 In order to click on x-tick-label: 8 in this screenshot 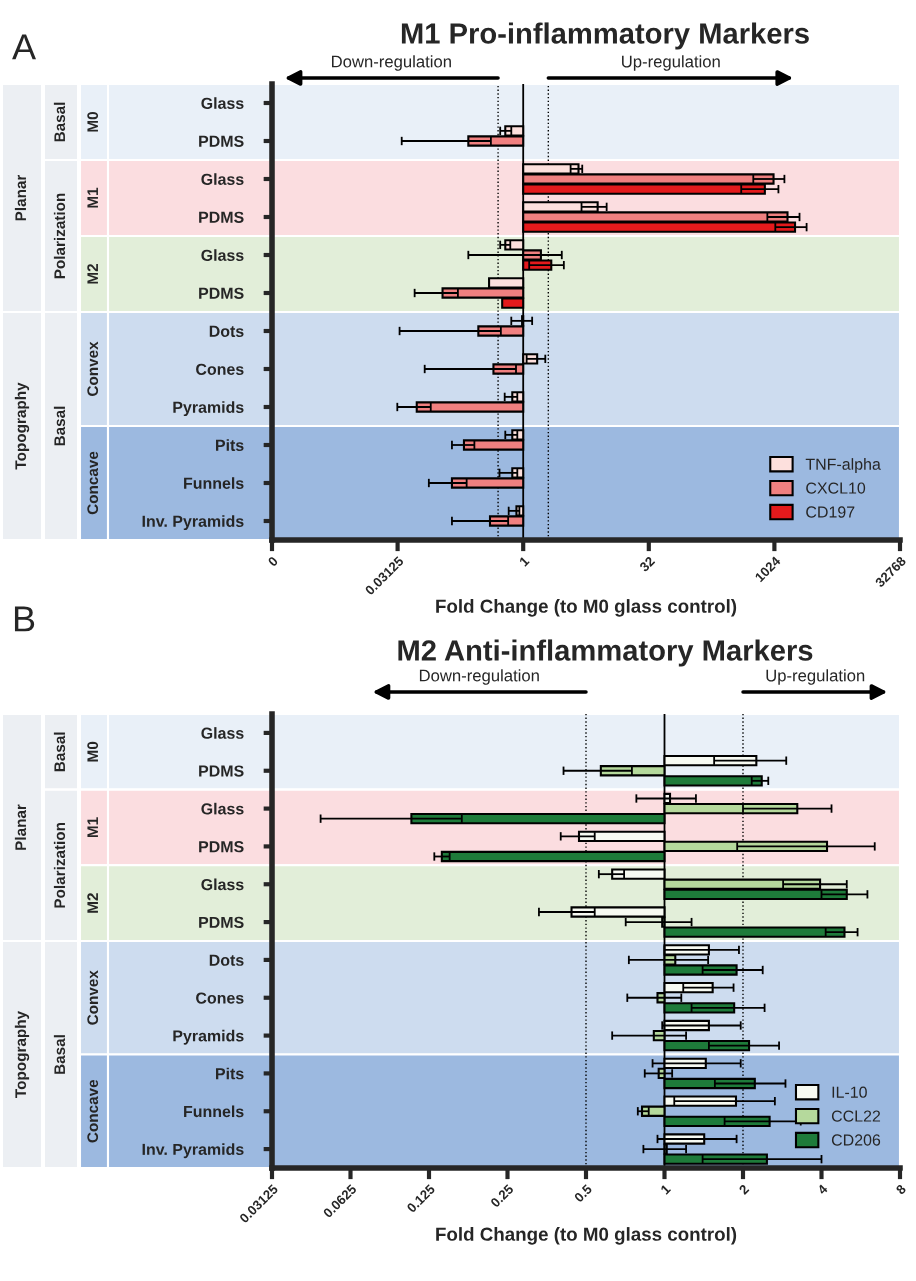, I will do `click(901, 1189)`.